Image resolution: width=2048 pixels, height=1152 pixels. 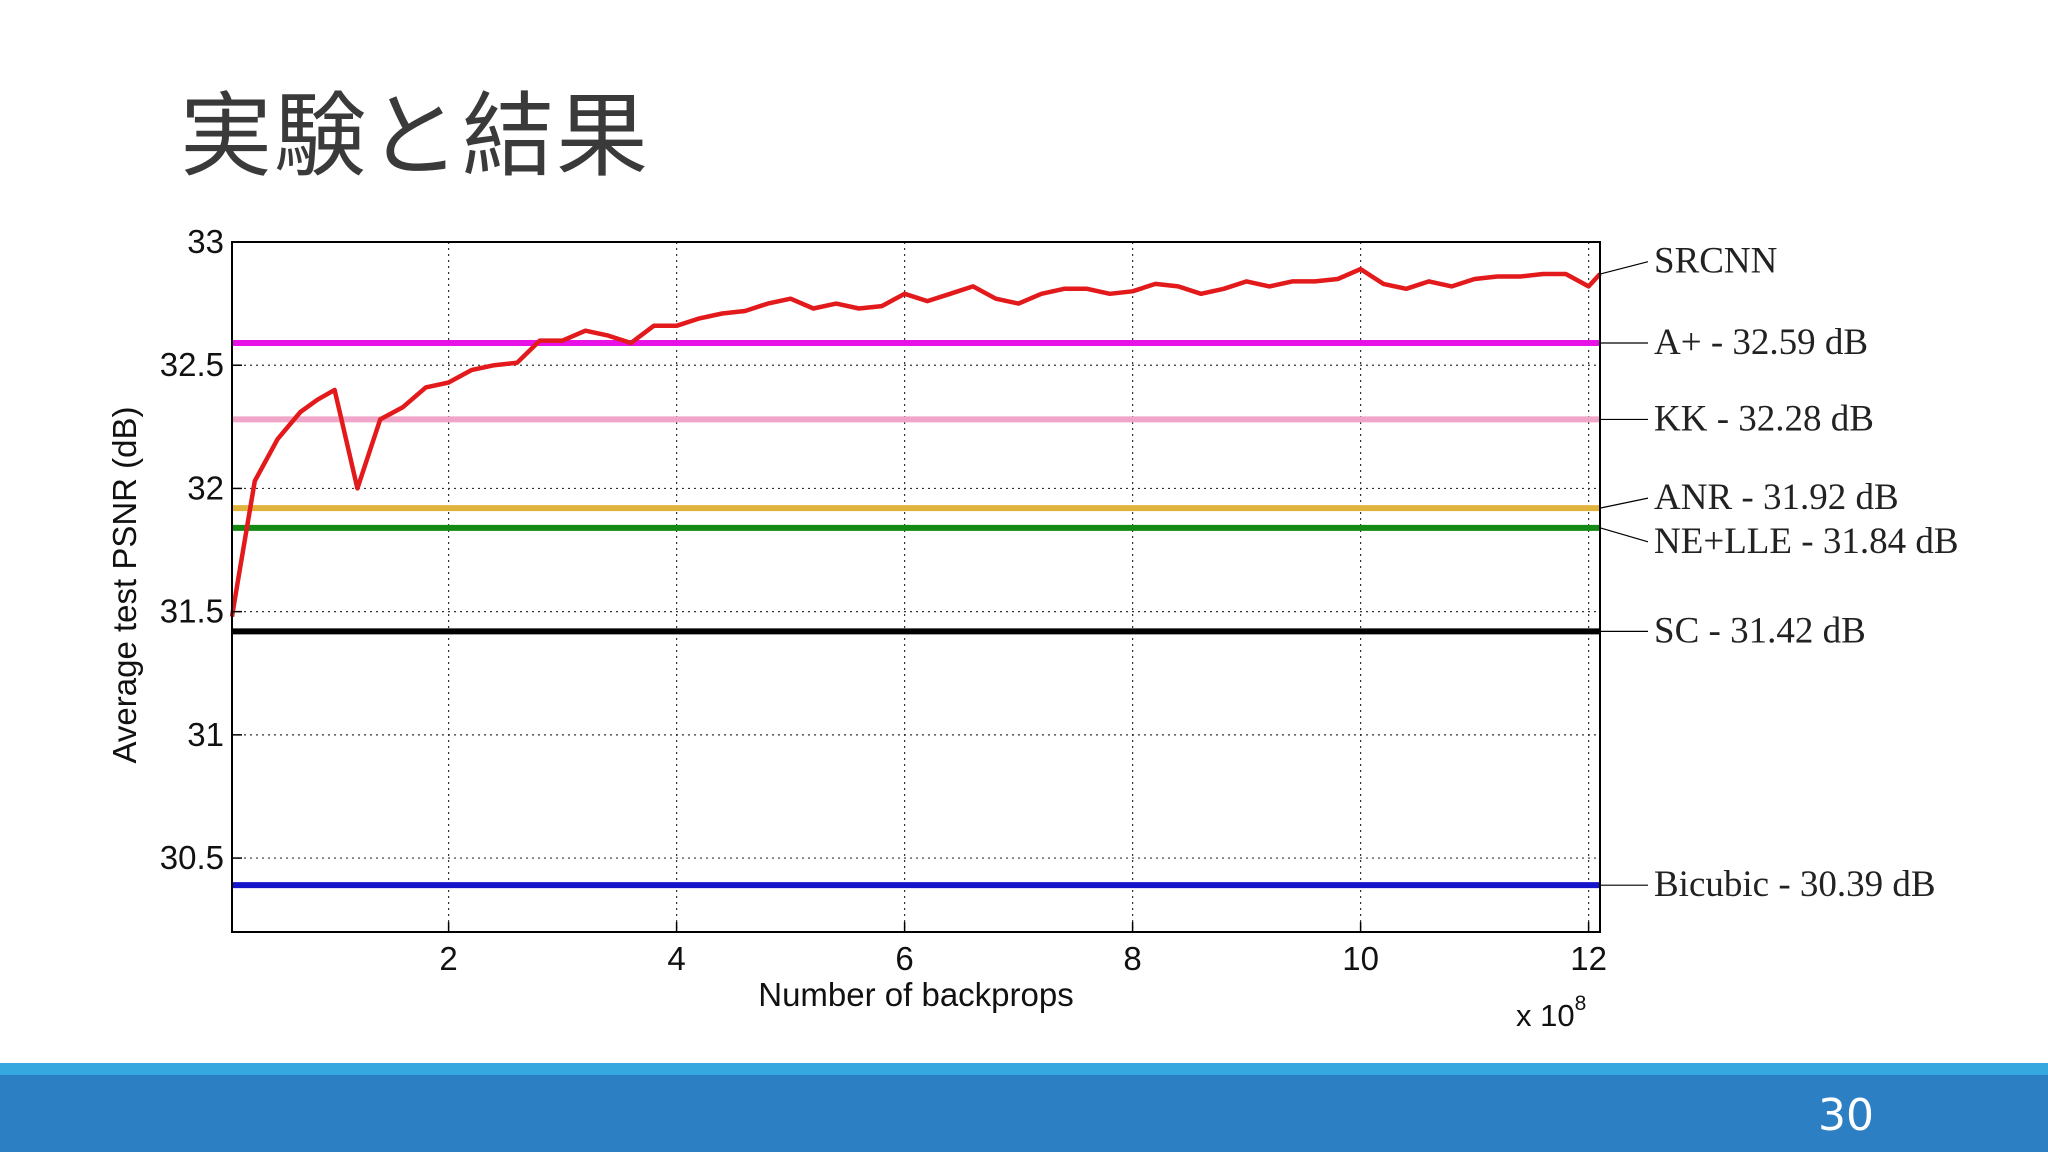 I want to click on y-axis-label: Average test PSNR (dB), so click(x=124, y=584).